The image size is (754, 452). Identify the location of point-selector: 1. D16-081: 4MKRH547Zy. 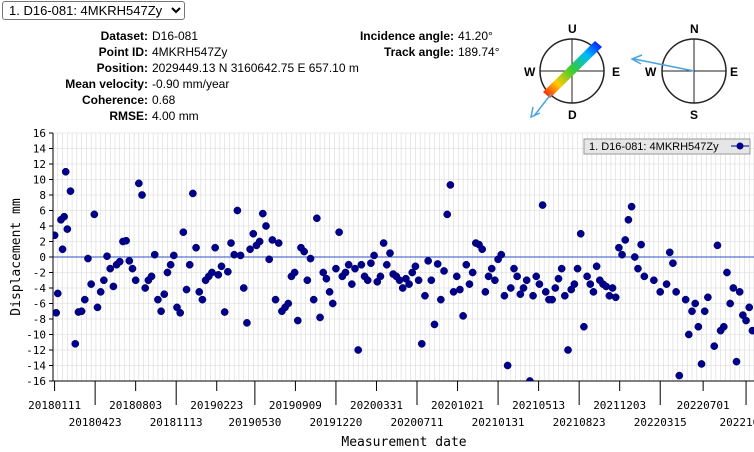
(93, 10).